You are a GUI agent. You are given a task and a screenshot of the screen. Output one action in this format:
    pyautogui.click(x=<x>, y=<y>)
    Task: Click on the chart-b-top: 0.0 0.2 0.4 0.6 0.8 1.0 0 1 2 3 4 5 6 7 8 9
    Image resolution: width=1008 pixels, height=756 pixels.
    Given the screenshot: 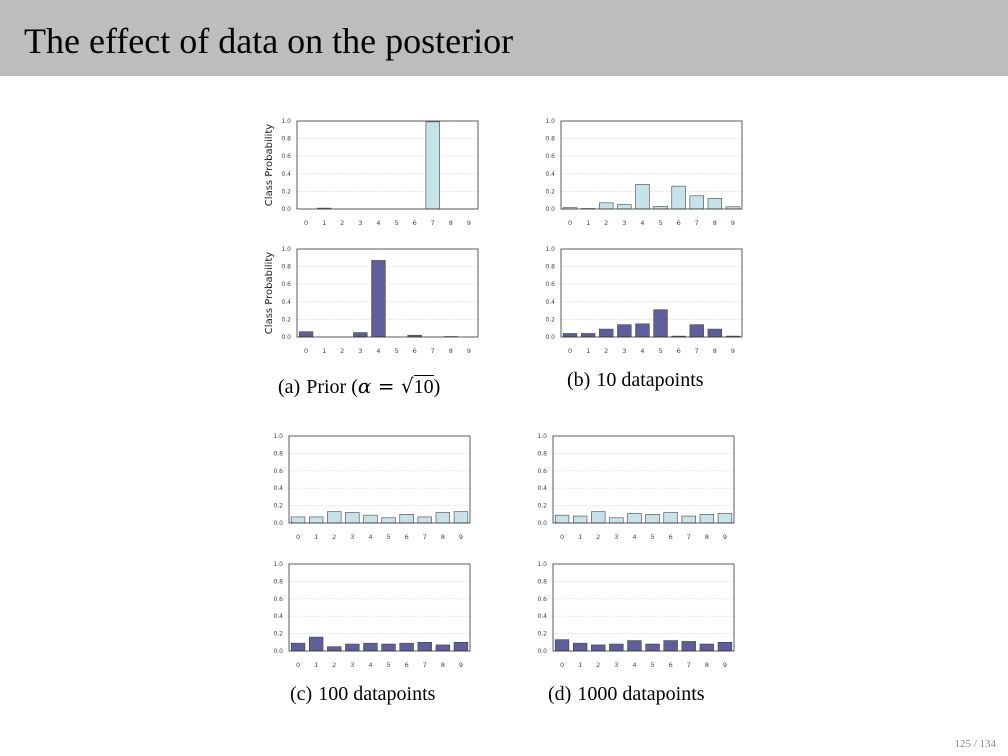 What is the action you would take?
    pyautogui.click(x=644, y=172)
    